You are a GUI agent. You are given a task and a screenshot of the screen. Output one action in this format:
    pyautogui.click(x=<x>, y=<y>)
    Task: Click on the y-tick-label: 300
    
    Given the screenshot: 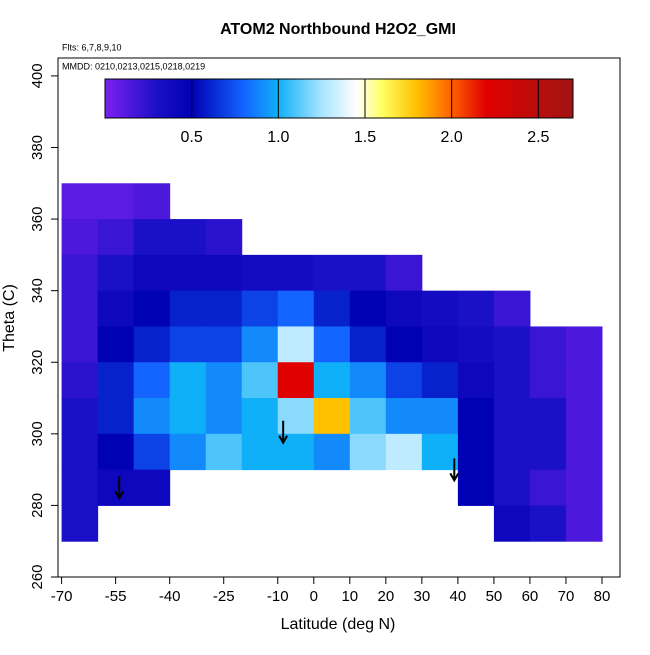 What is the action you would take?
    pyautogui.click(x=37, y=433)
    